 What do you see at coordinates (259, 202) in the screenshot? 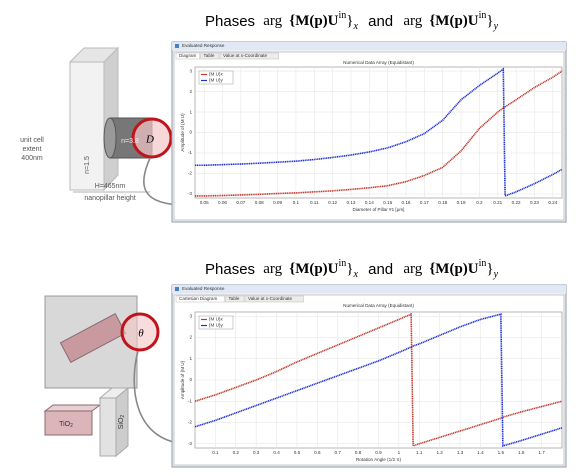
I see `x-tick-label: 0.08` at bounding box center [259, 202].